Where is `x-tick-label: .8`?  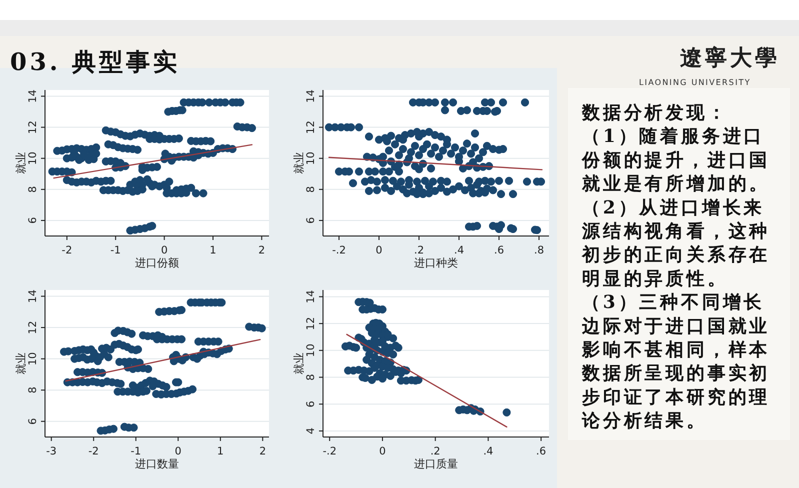
x-tick-label: .8 is located at coordinates (539, 250).